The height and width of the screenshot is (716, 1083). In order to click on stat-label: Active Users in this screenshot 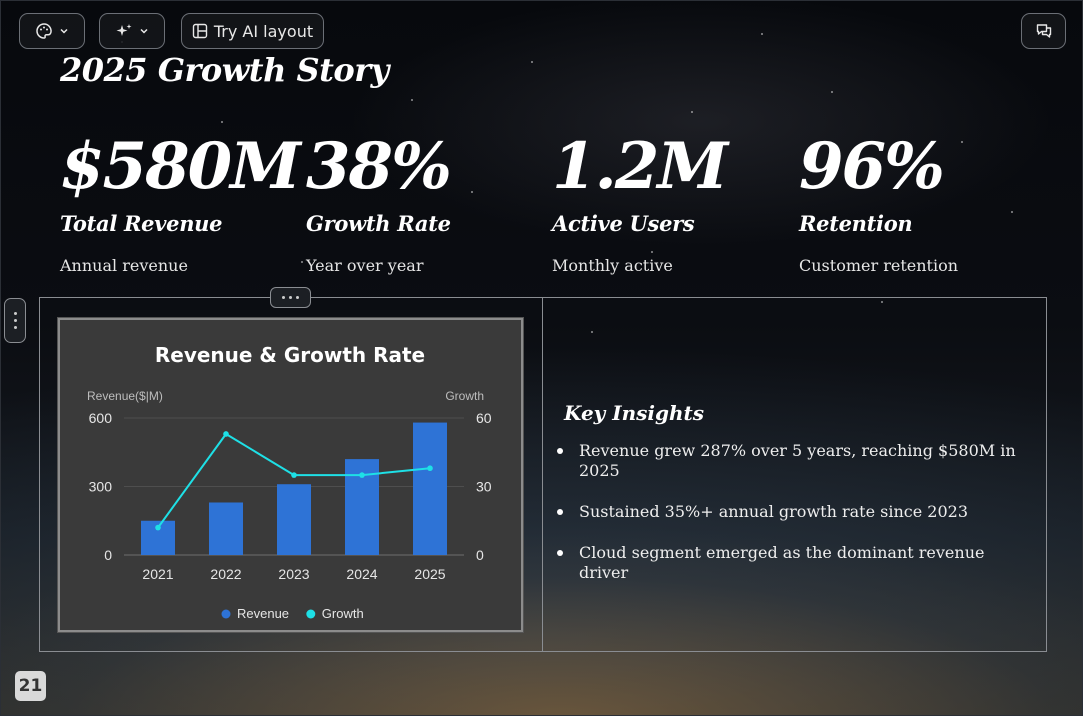, I will do `click(623, 223)`.